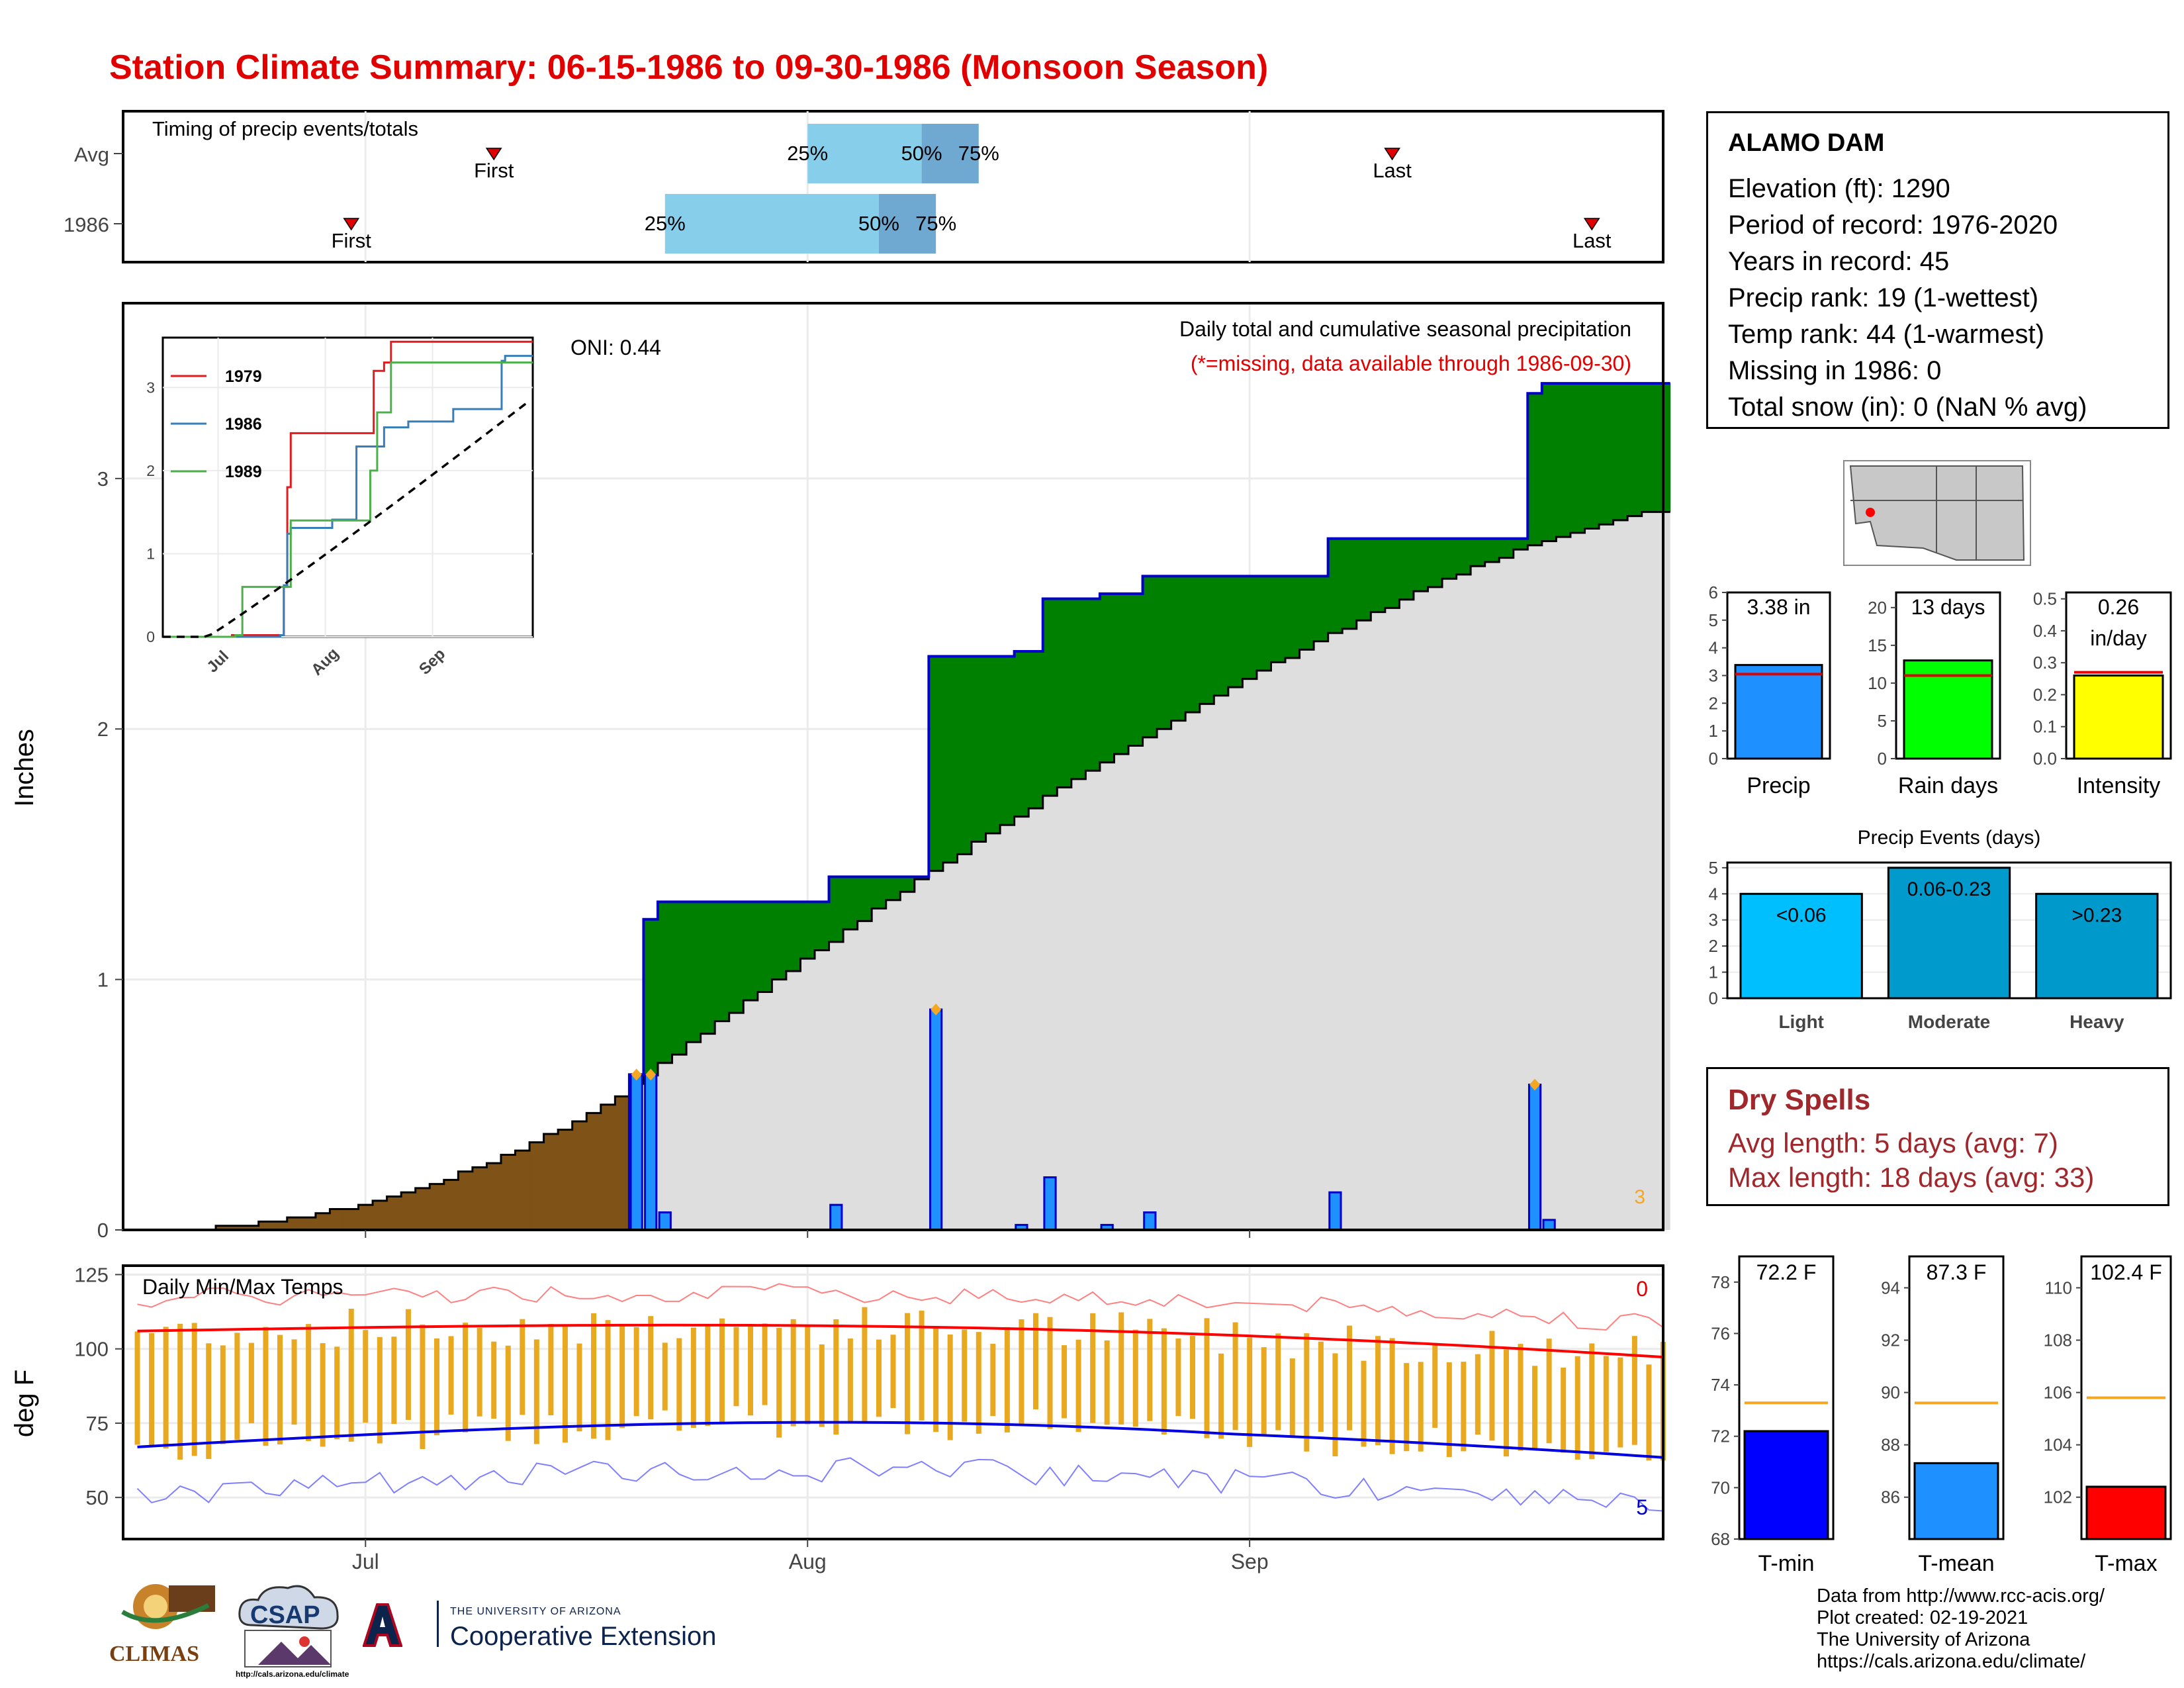  Describe the element at coordinates (1949, 838) in the screenshot. I see `events-title: Precip Events (days)` at that location.